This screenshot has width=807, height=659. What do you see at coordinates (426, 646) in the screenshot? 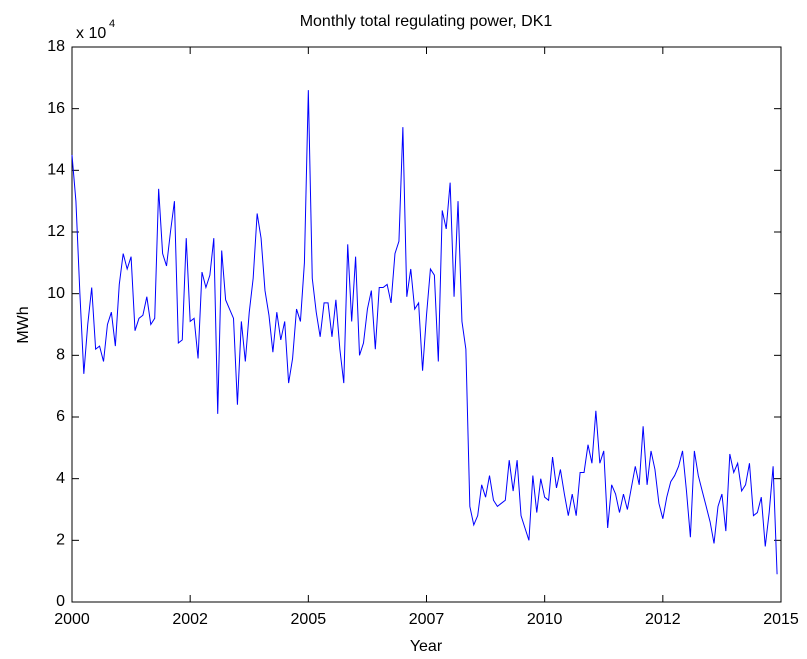
I see `x-axis-label: Year` at bounding box center [426, 646].